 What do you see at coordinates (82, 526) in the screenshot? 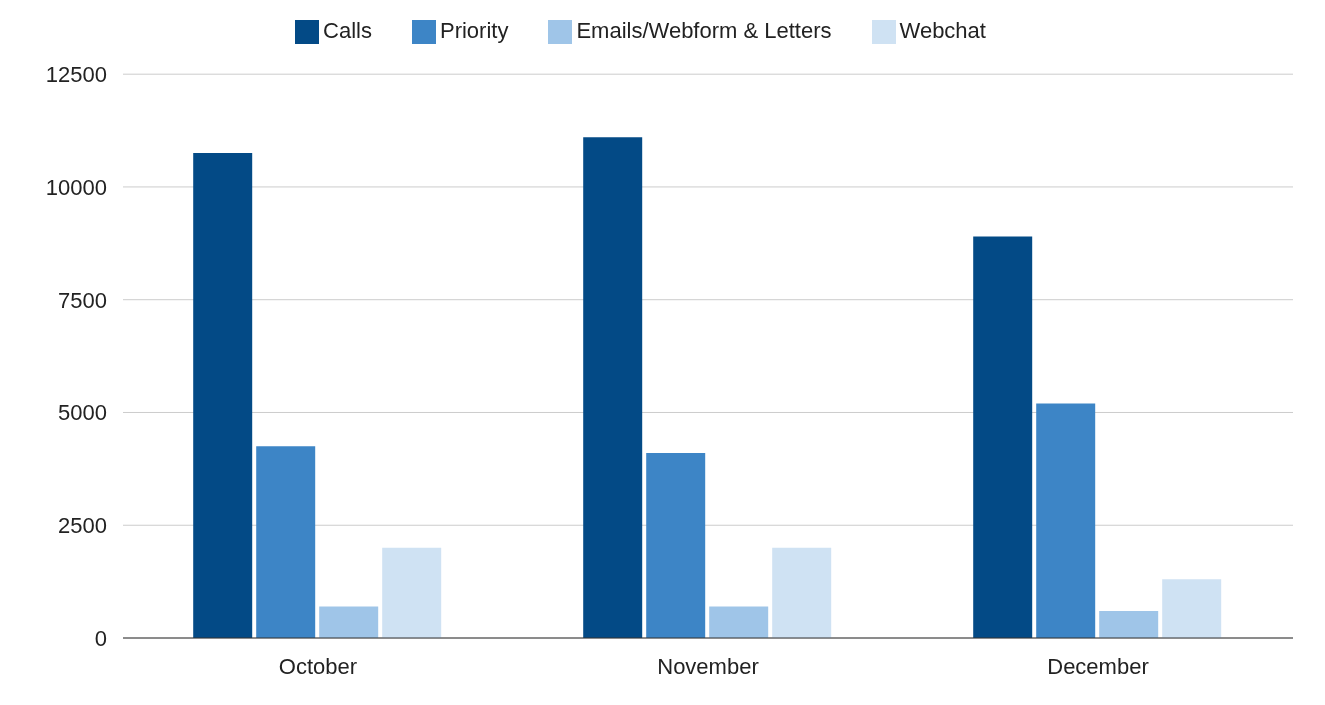
I see `y-tick-label: 2500` at bounding box center [82, 526].